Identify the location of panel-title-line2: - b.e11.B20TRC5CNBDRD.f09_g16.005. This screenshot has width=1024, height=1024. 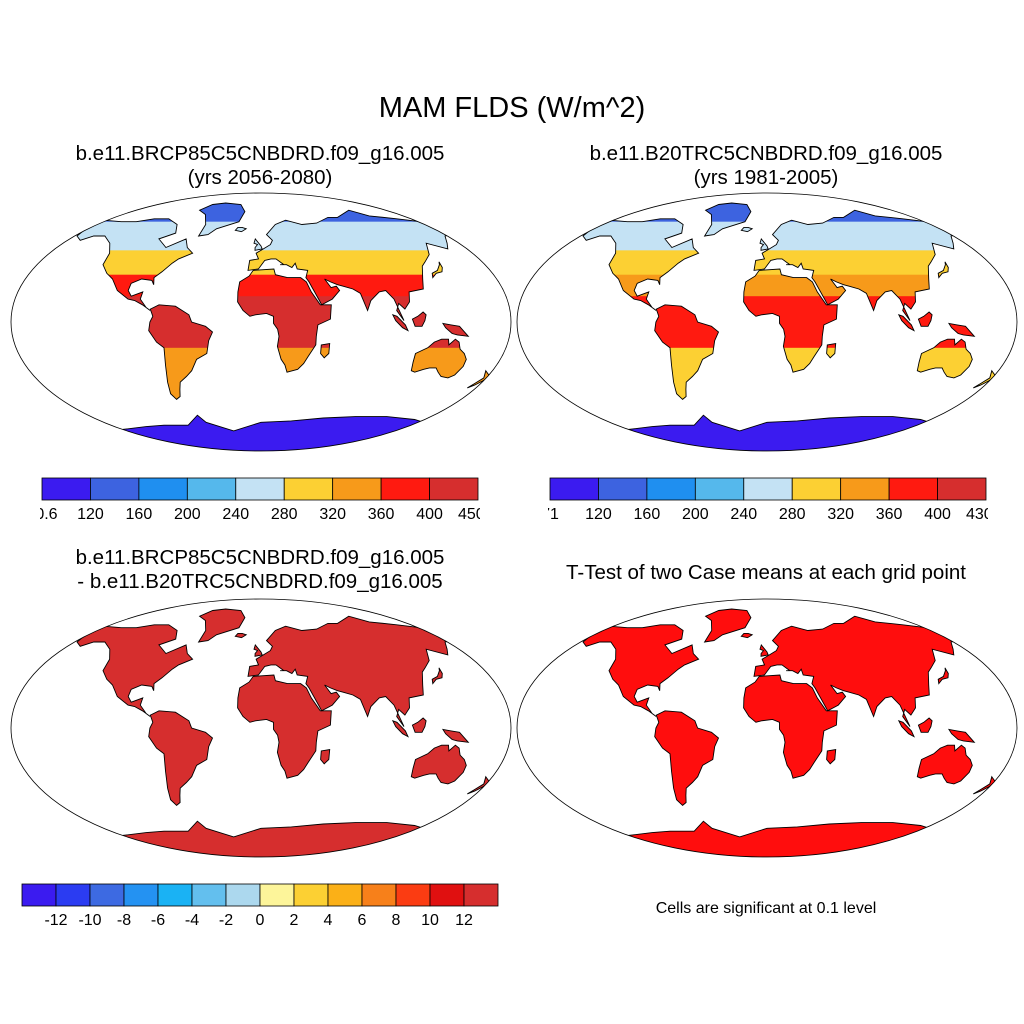
(260, 581).